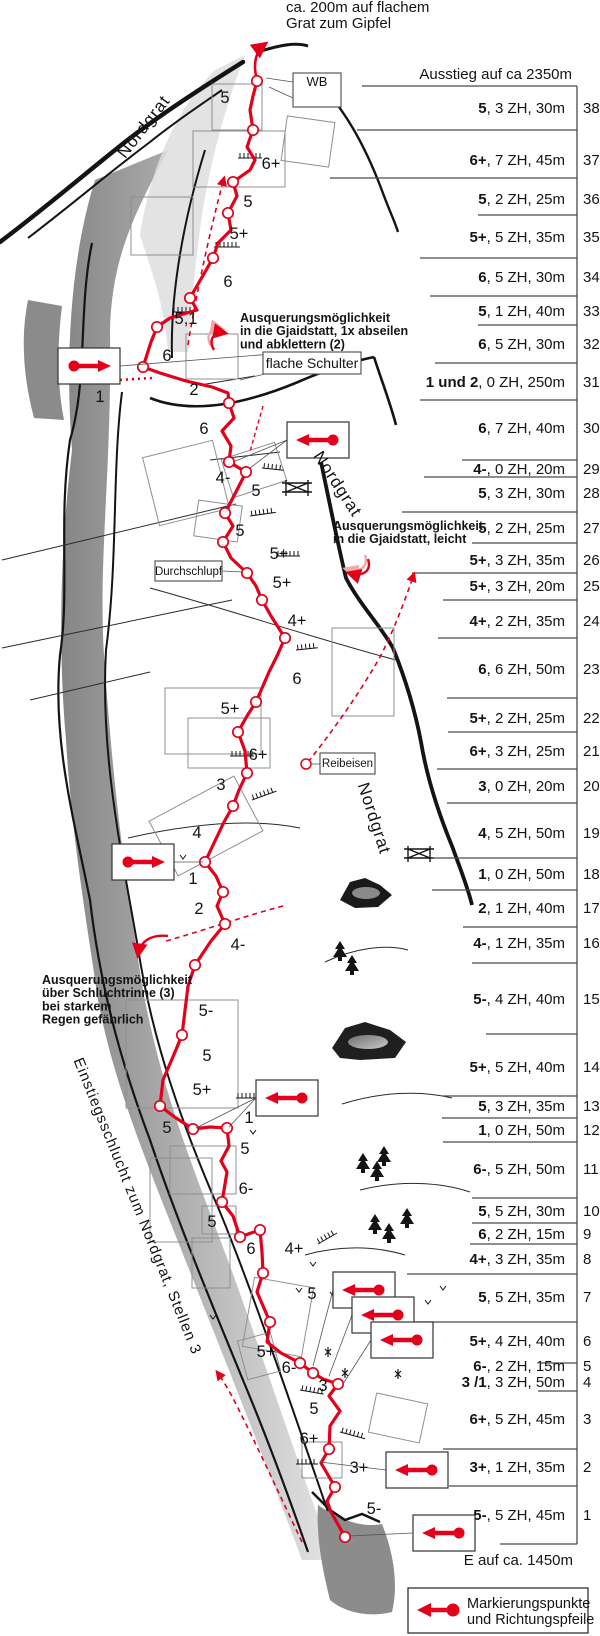 The image size is (600, 1636). Describe the element at coordinates (517, 1067) in the screenshot. I see `pitch-description: 5+, 5 ZH, 40m` at that location.